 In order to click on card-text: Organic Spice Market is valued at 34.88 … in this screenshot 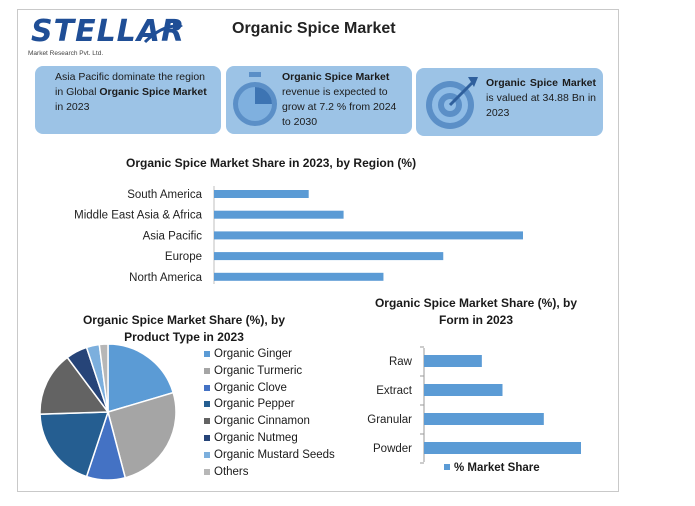, I will do `click(541, 98)`.